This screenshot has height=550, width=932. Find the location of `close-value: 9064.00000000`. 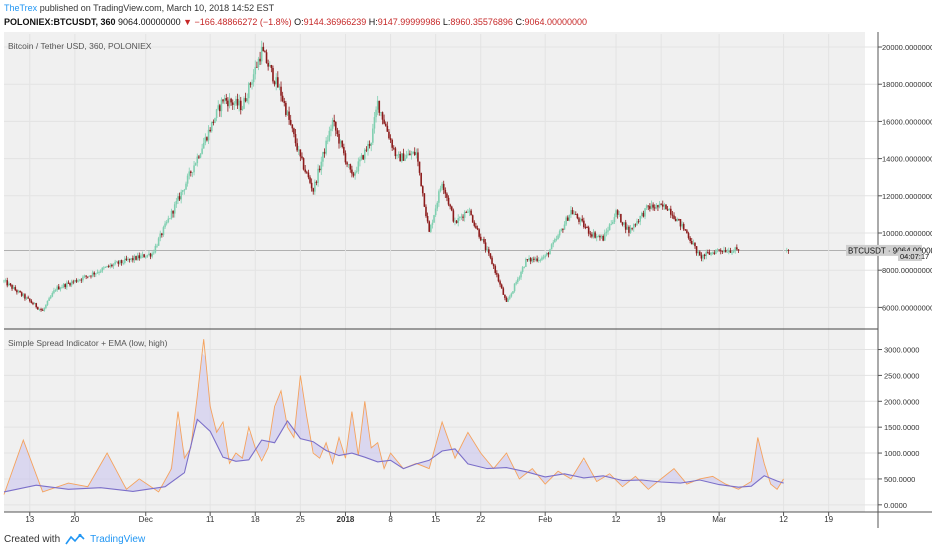

close-value: 9064.00000000 is located at coordinates (556, 22).